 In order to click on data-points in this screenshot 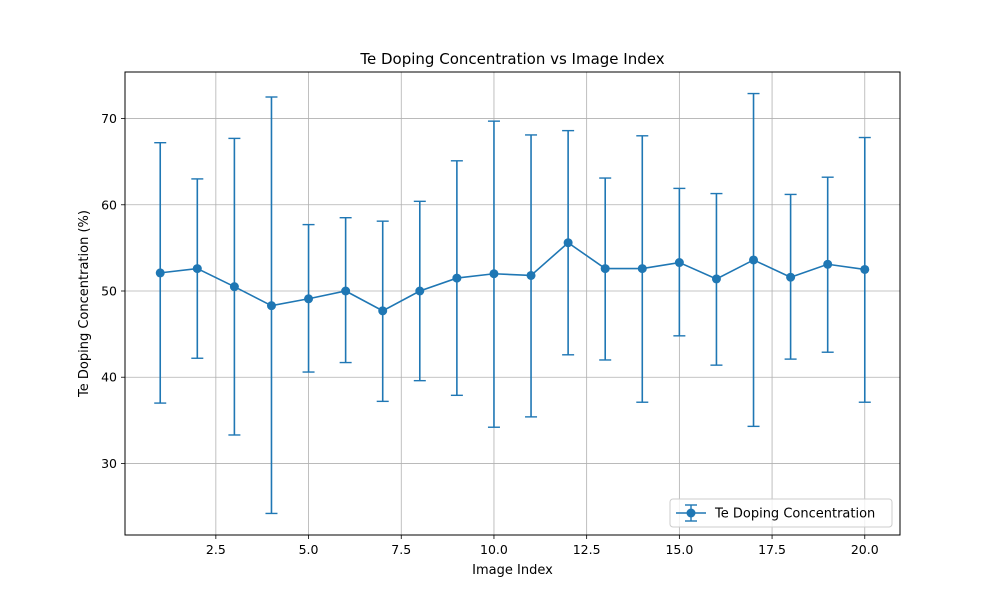, I will do `click(512, 277)`.